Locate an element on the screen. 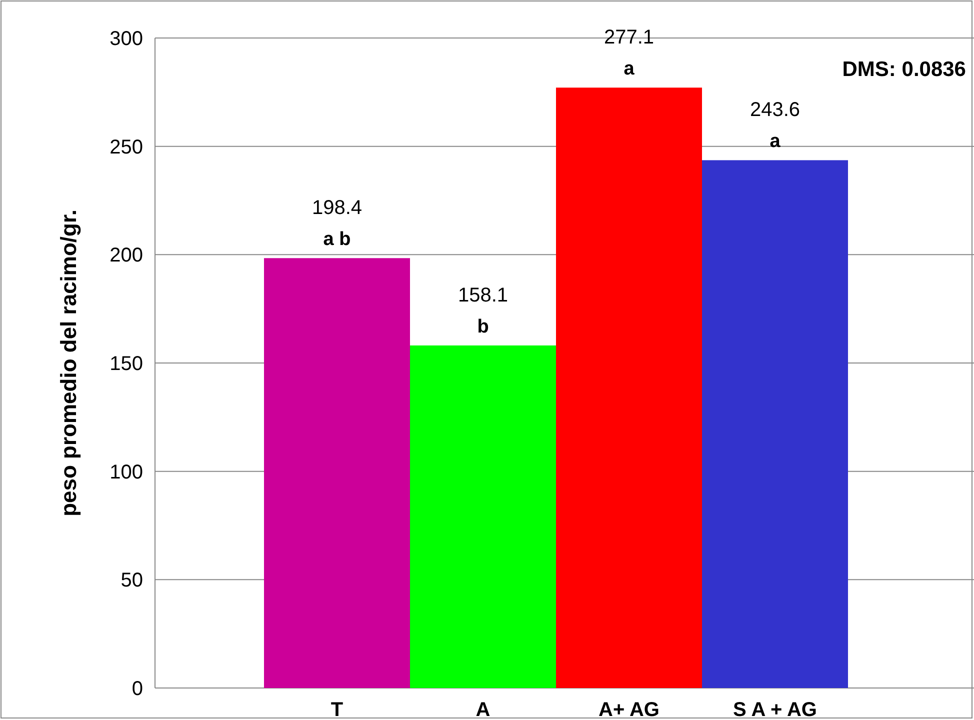 This screenshot has width=974, height=720. data-label: 243.6 is located at coordinates (775, 110).